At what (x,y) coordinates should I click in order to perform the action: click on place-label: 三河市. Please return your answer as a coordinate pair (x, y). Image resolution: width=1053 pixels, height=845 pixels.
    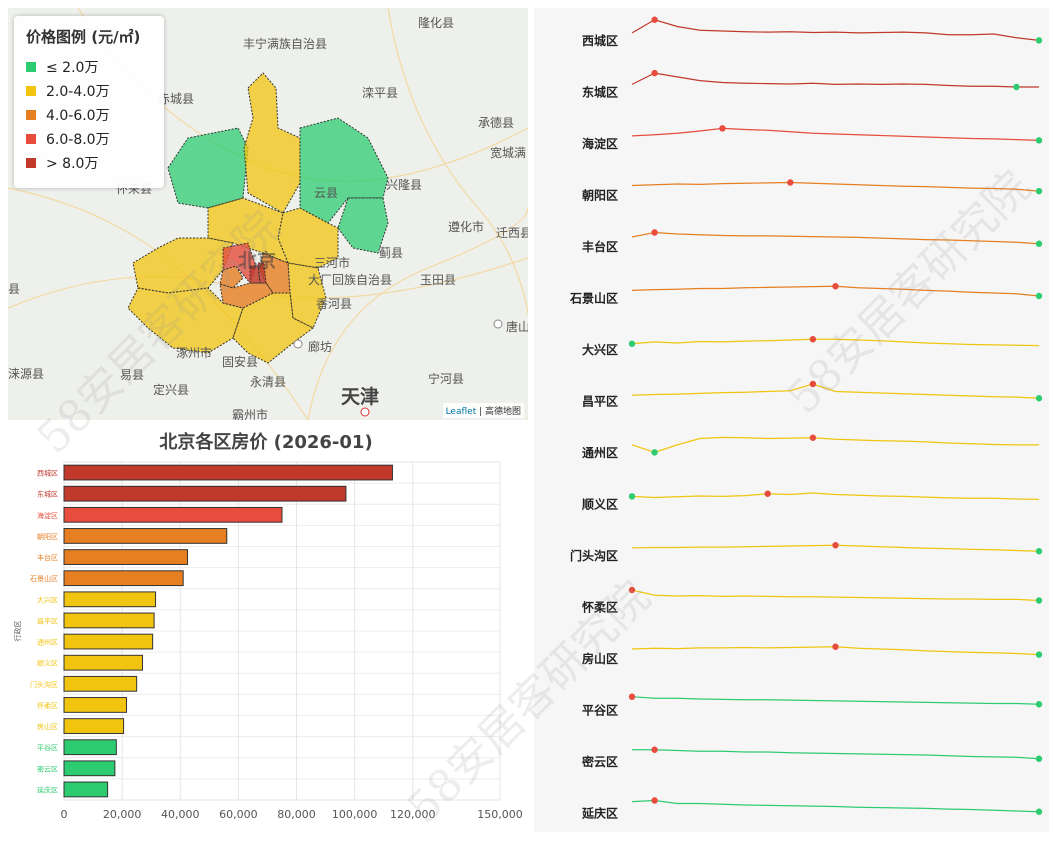
    Looking at the image, I should click on (332, 263).